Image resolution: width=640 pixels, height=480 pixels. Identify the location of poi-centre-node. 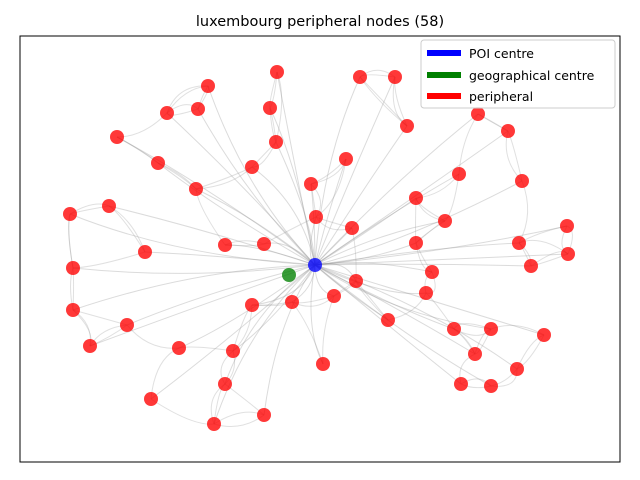
(315, 265).